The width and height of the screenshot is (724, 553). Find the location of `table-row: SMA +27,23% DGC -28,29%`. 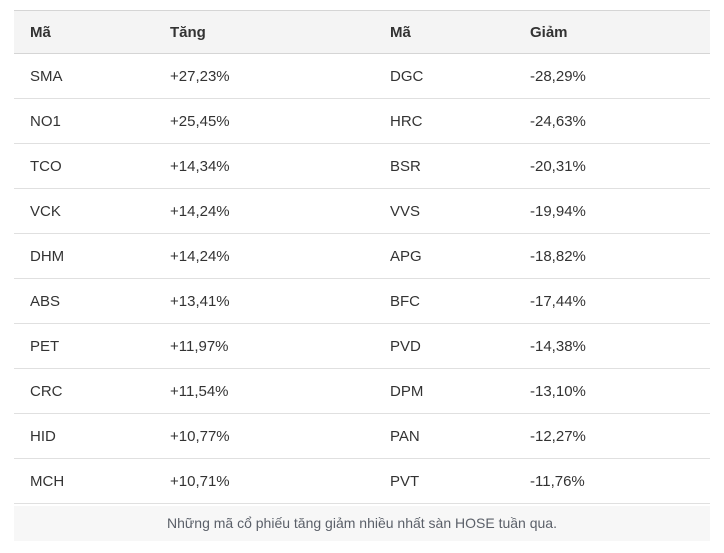

table-row: SMA +27,23% DGC -28,29% is located at coordinates (362, 76).